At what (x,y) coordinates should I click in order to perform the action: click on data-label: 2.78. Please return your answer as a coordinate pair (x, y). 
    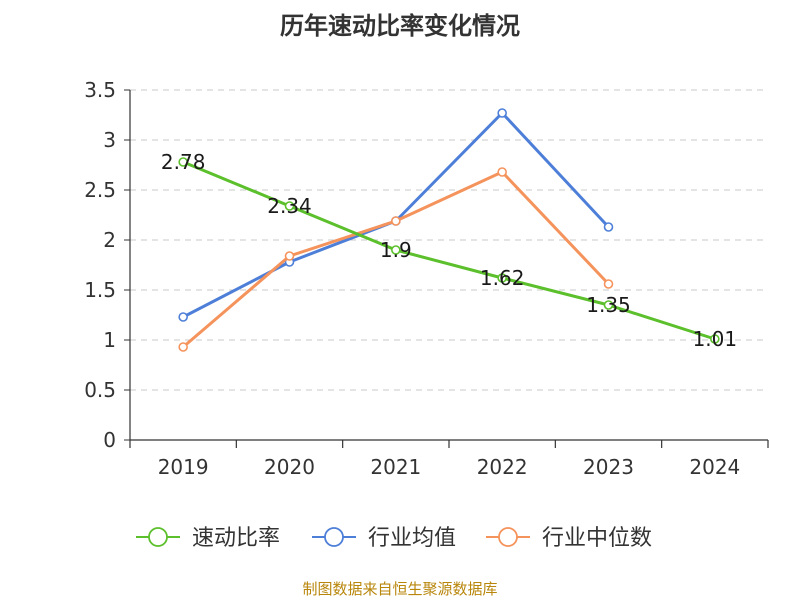
    Looking at the image, I should click on (183, 162).